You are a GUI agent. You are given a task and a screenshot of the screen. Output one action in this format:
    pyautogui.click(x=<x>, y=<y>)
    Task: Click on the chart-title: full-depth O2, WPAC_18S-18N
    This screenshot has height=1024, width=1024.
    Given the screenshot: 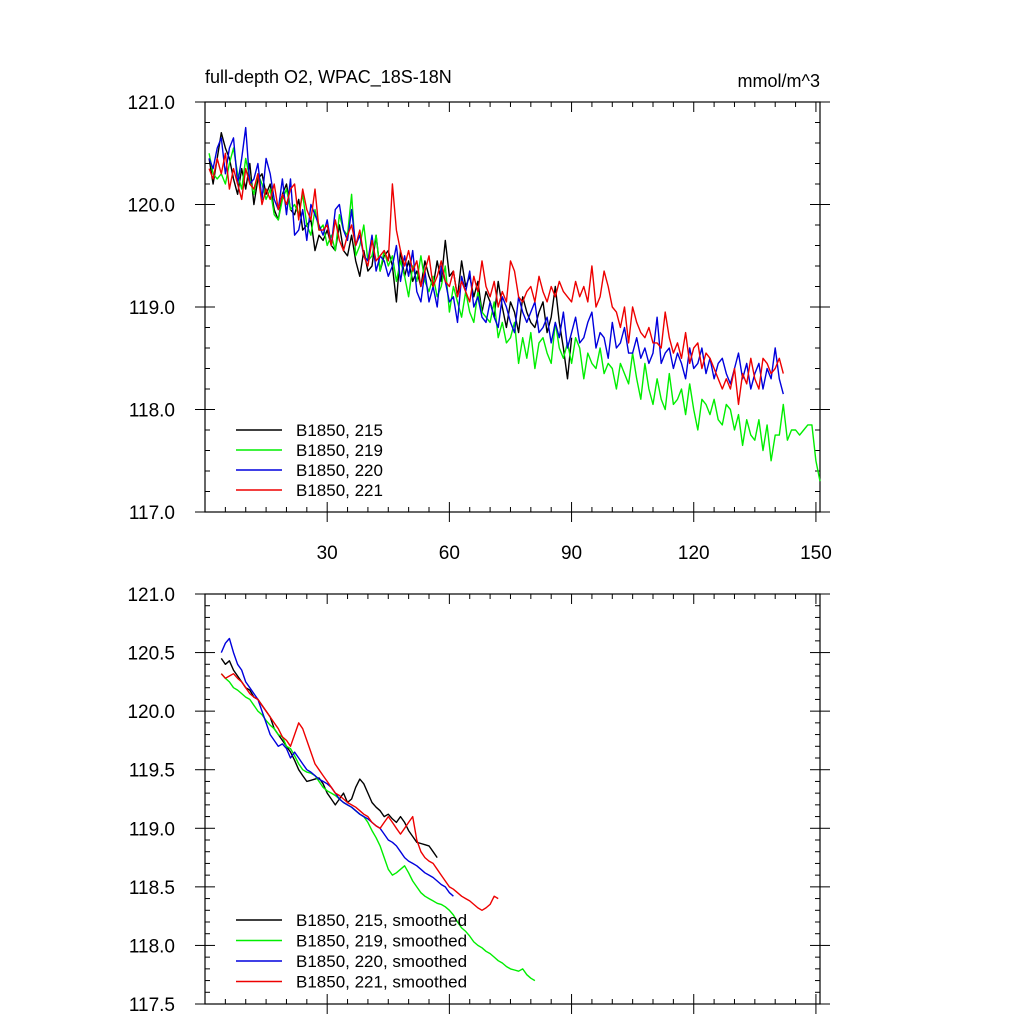 What is the action you would take?
    pyautogui.click(x=328, y=77)
    